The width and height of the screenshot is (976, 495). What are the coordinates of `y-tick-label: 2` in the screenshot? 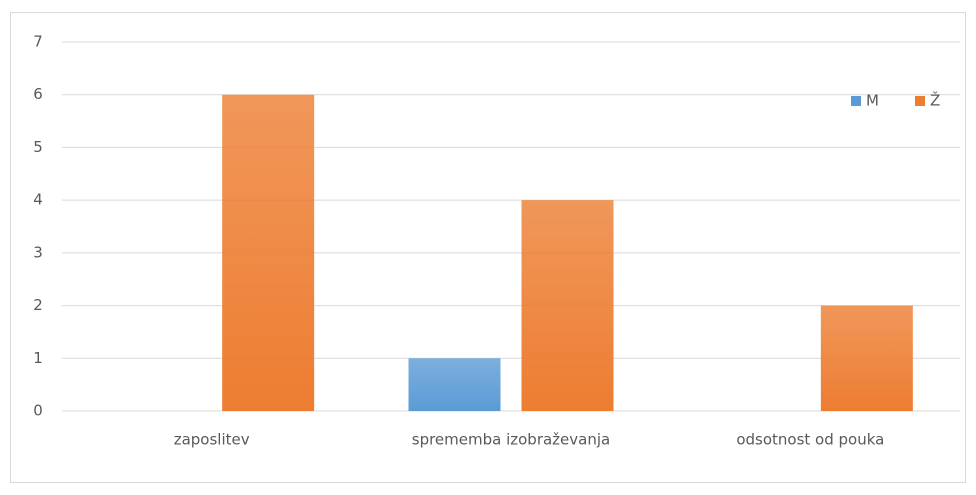 It's located at (38, 305).